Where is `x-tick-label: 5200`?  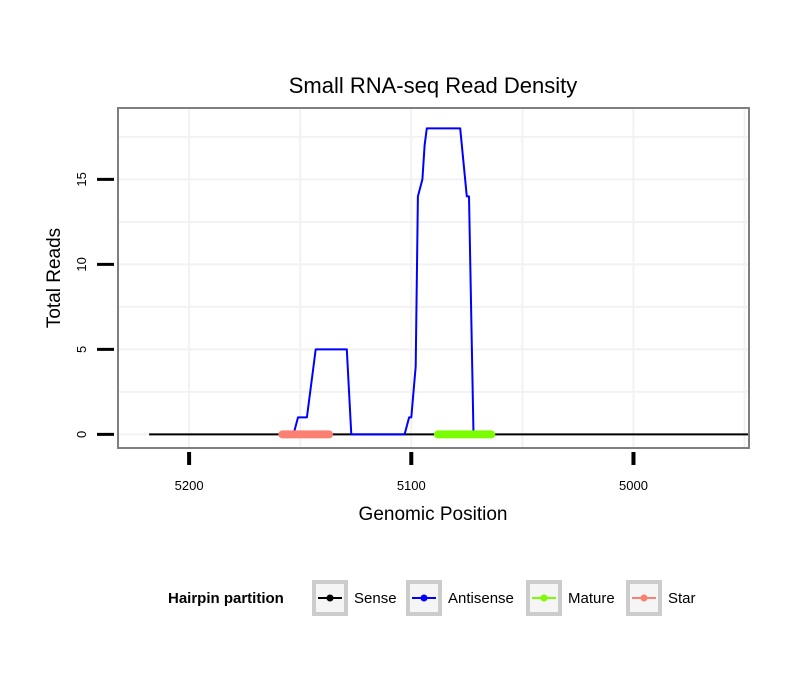 x-tick-label: 5200 is located at coordinates (189, 485).